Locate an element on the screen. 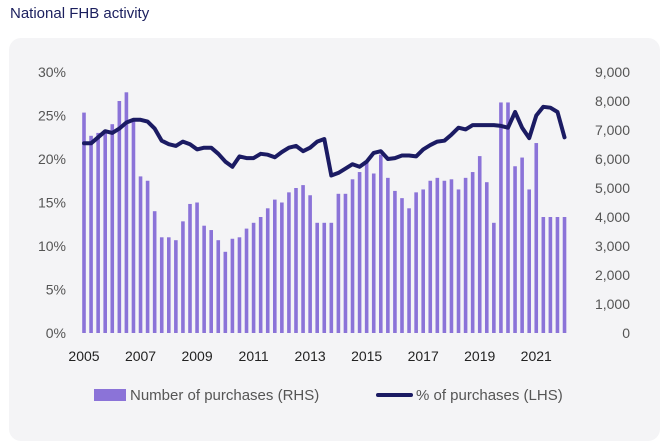  legend-line-label: % of purchases (LHS) is located at coordinates (489, 395).